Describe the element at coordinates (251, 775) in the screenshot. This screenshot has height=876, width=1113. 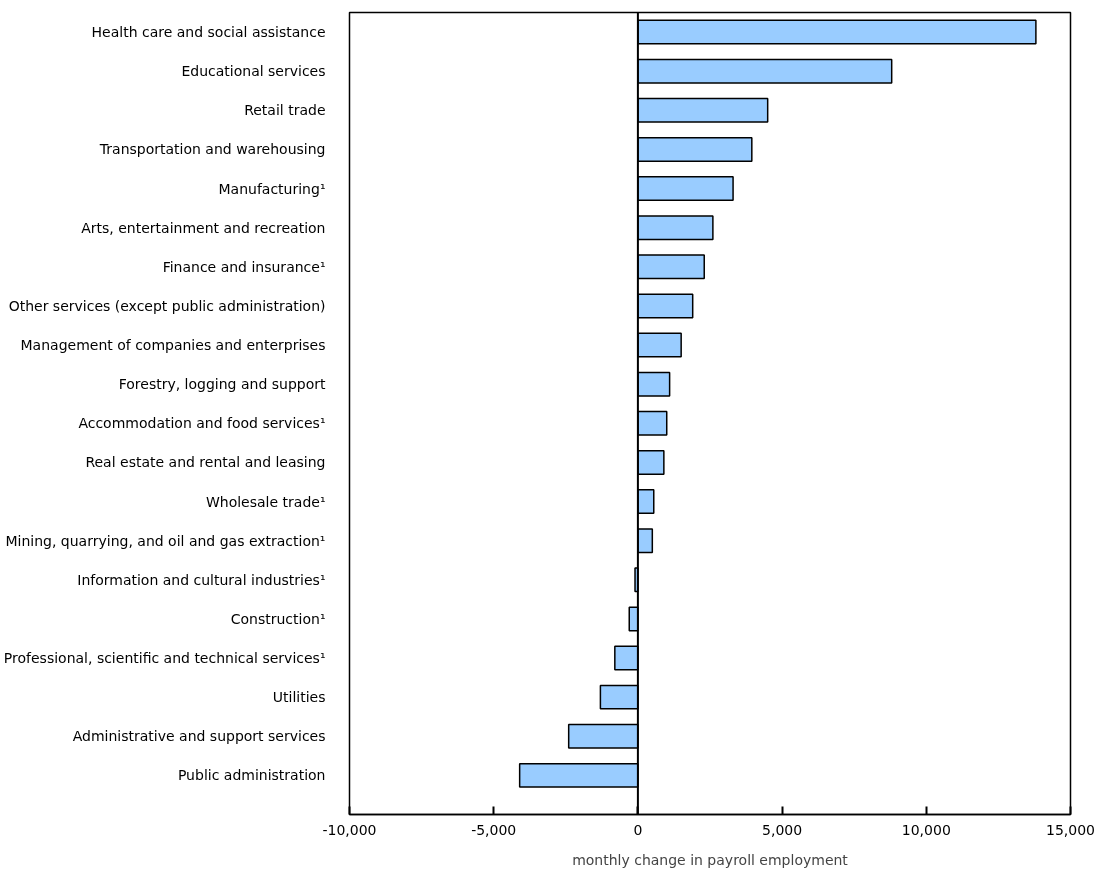
I see `y-tick-label: Public administration` at that location.